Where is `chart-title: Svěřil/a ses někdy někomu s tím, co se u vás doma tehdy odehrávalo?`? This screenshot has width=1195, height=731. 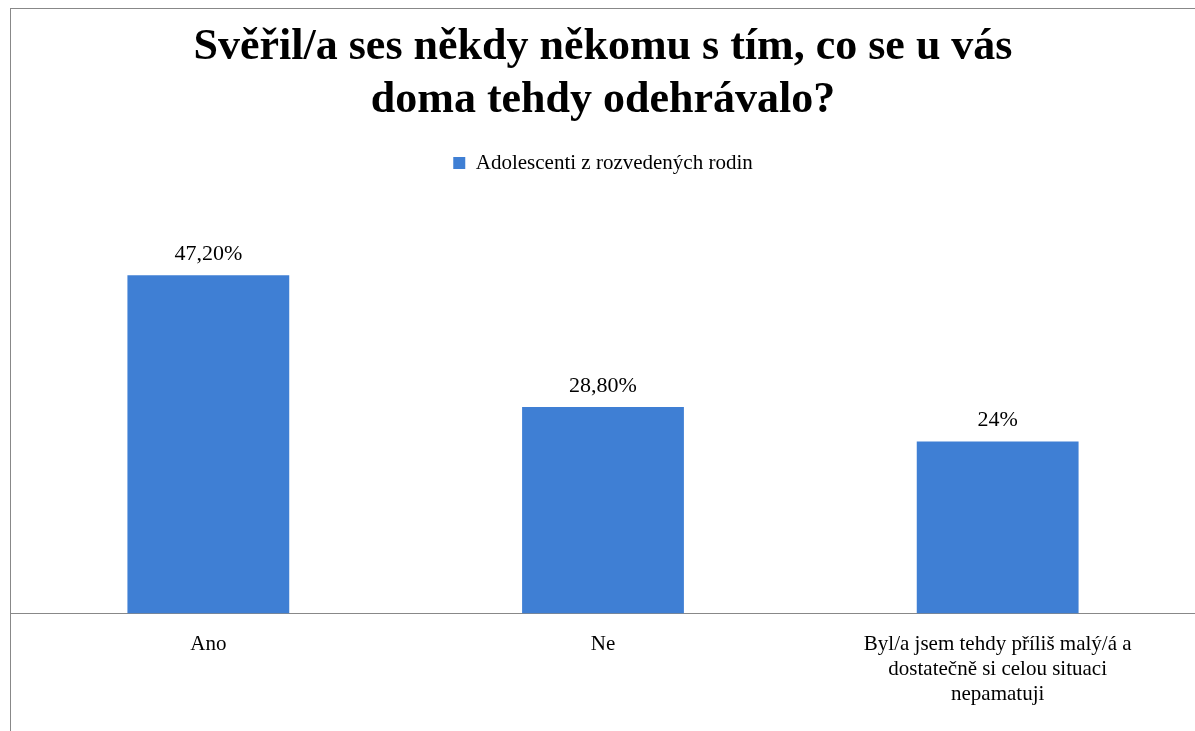 chart-title: Svěřil/a ses někdy někomu s tím, co se u vás doma tehdy odehrávalo? is located at coordinates (603, 70).